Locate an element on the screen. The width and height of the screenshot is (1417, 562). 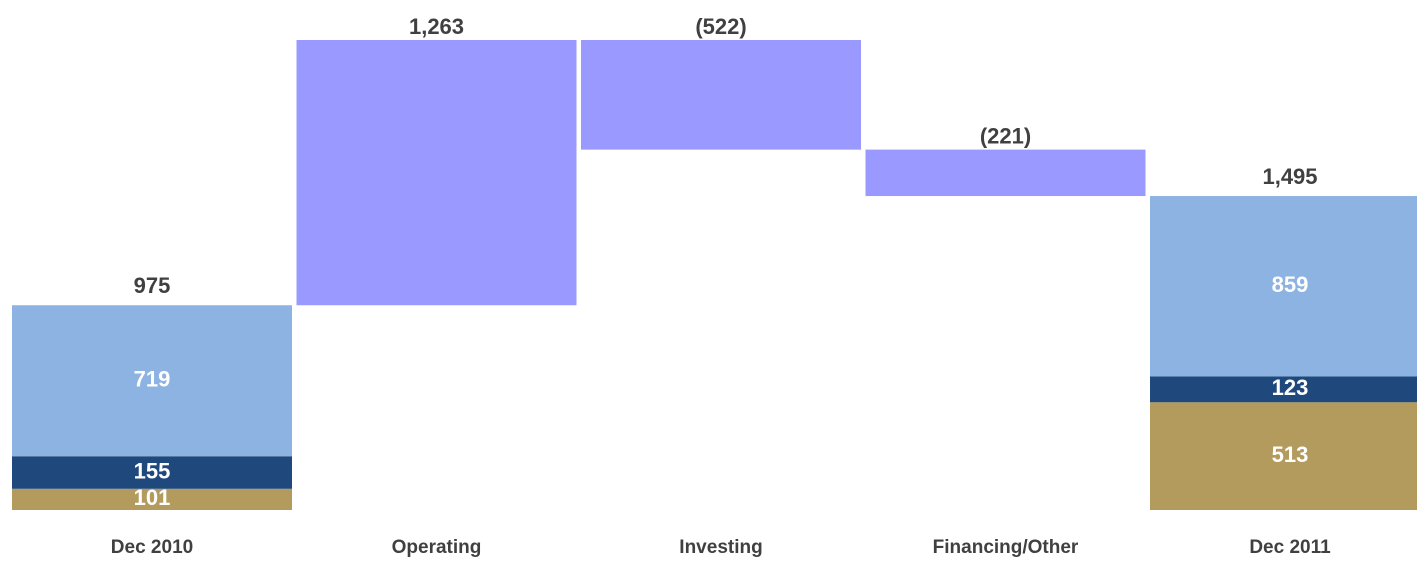
change-label: (221) is located at coordinates (1005, 135).